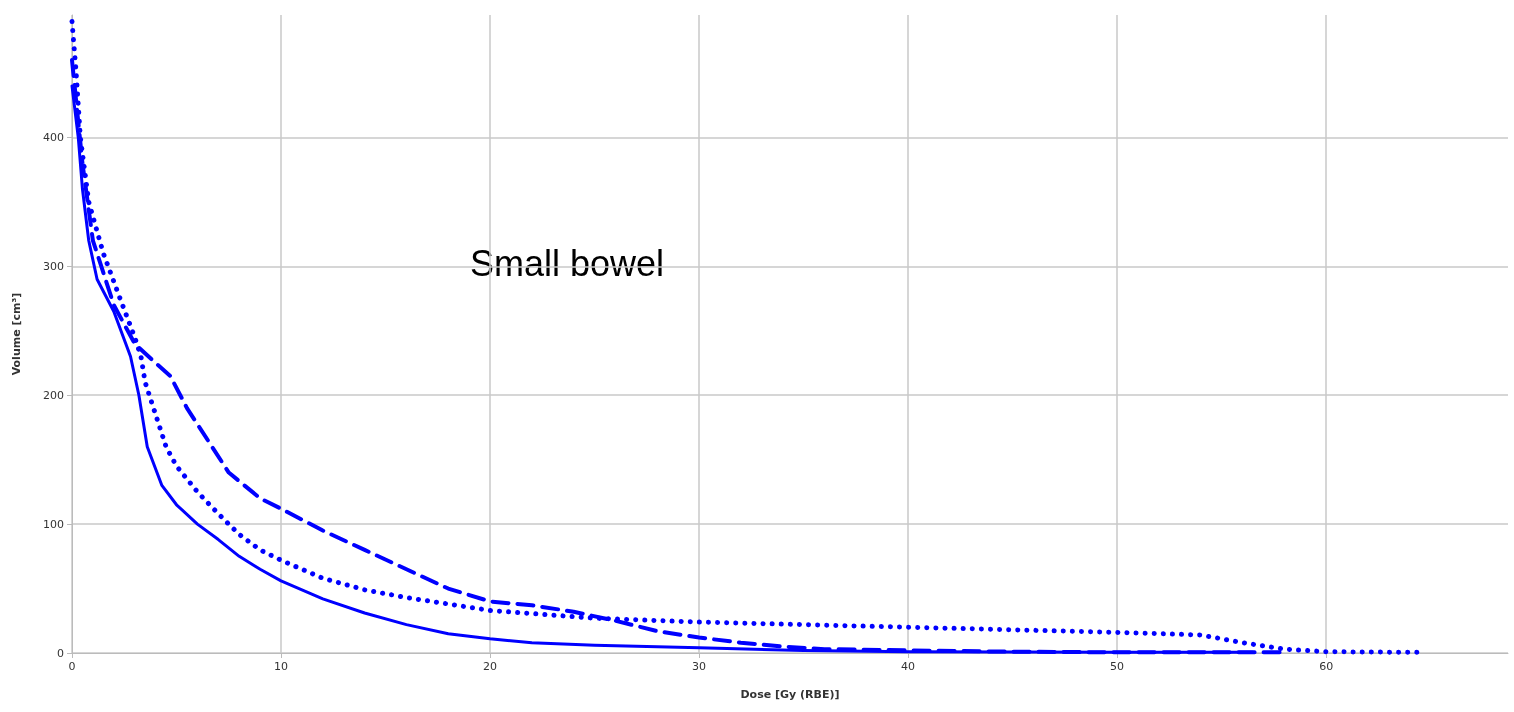 This screenshot has width=1514, height=712. Describe the element at coordinates (53, 137) in the screenshot. I see `y-tick-label: 400` at that location.